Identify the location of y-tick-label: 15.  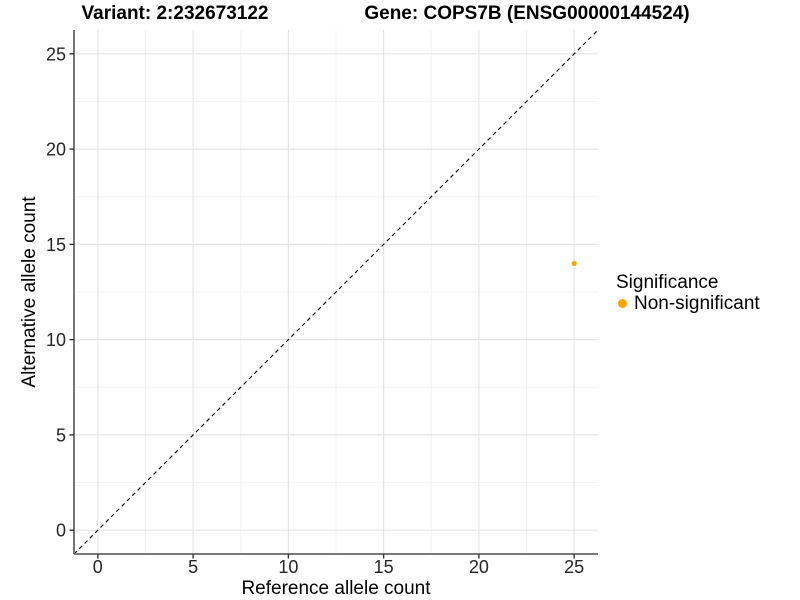
(56, 245).